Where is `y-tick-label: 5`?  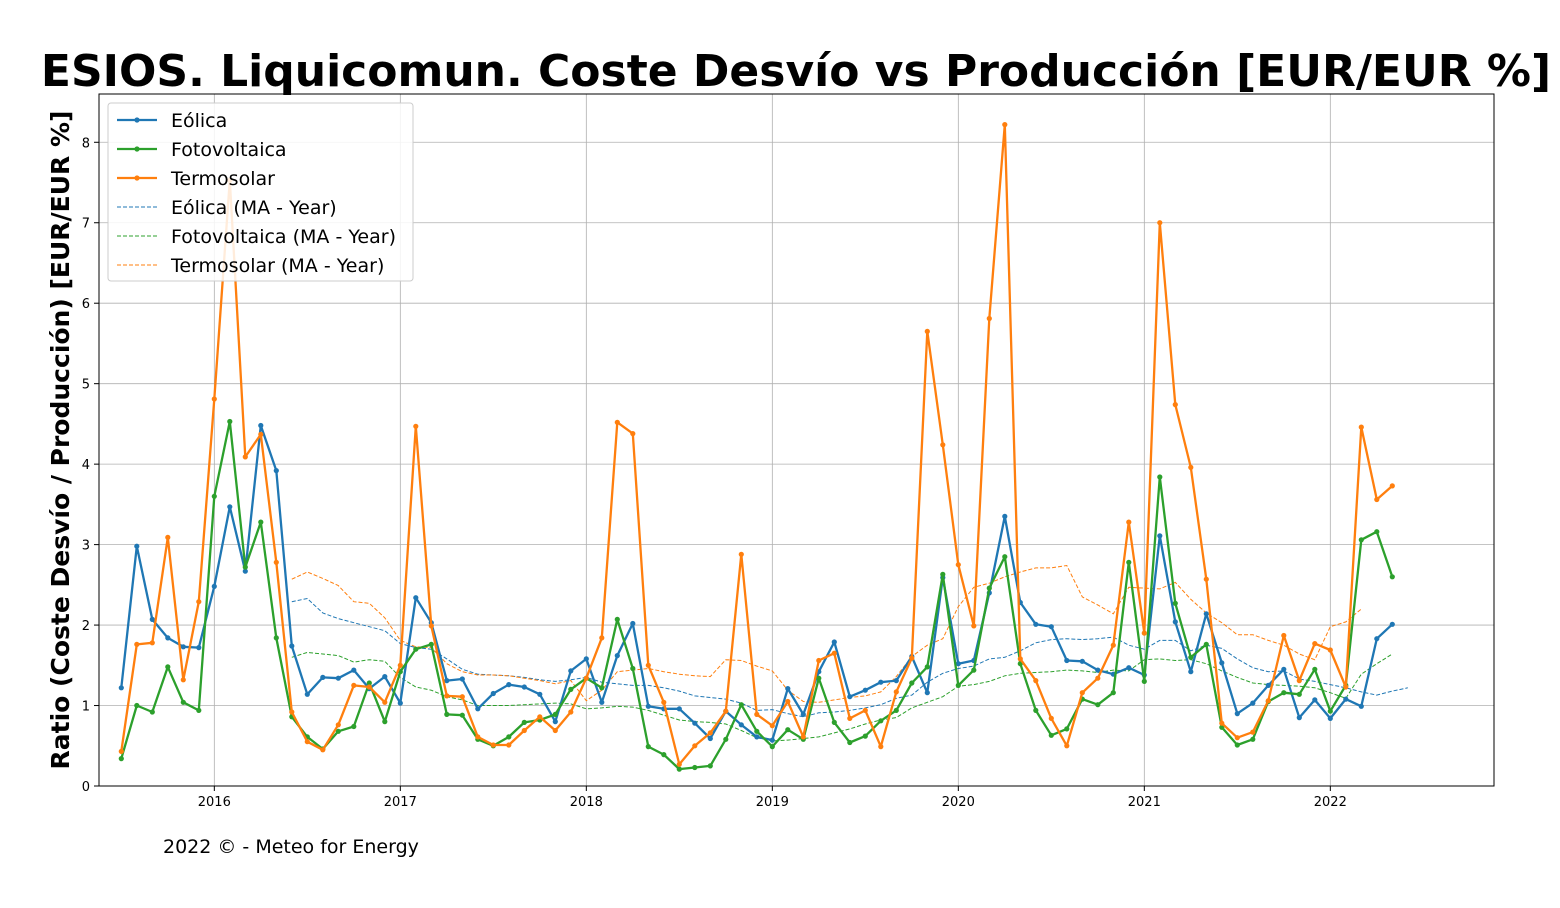
y-tick-label: 5 is located at coordinates (86, 385).